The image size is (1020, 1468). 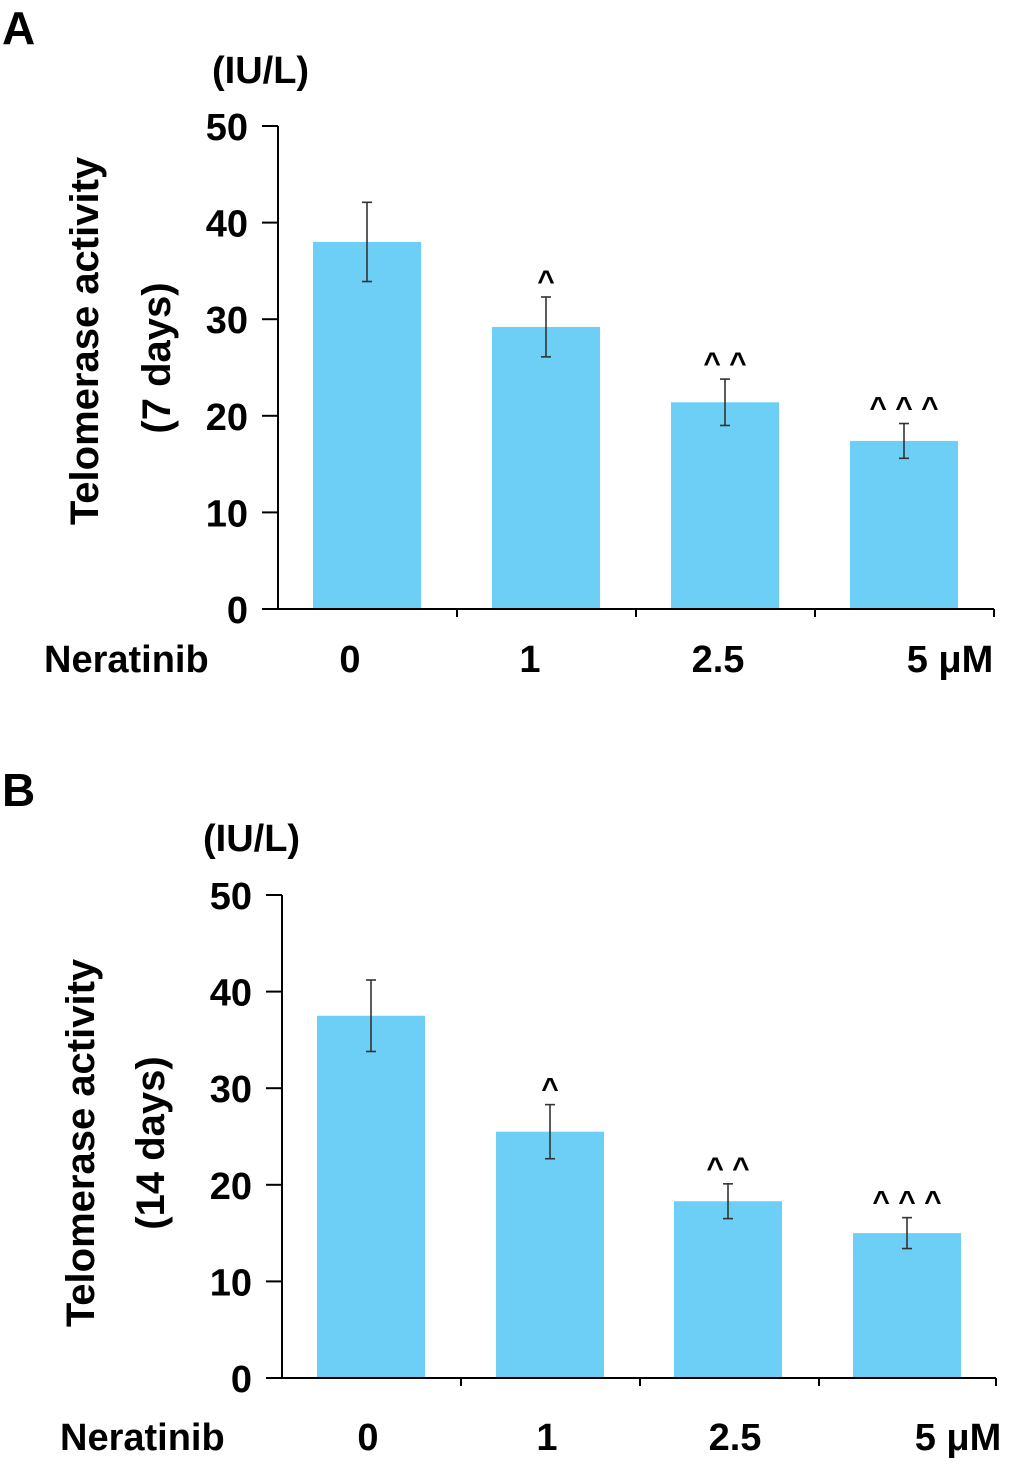 I want to click on panel-b-ytick-label-2: 20, so click(x=231, y=1187).